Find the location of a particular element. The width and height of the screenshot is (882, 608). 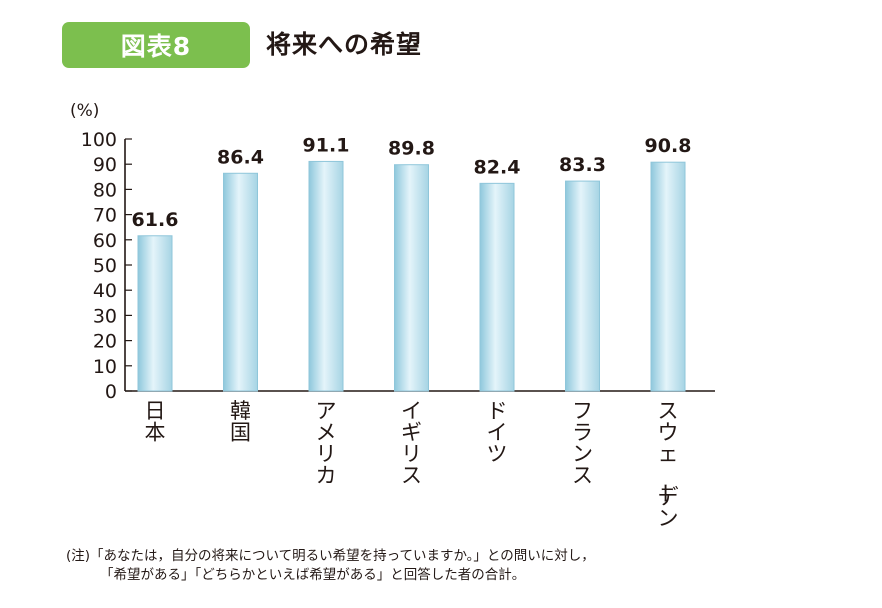

y-tick-label: 50 is located at coordinates (105, 266).